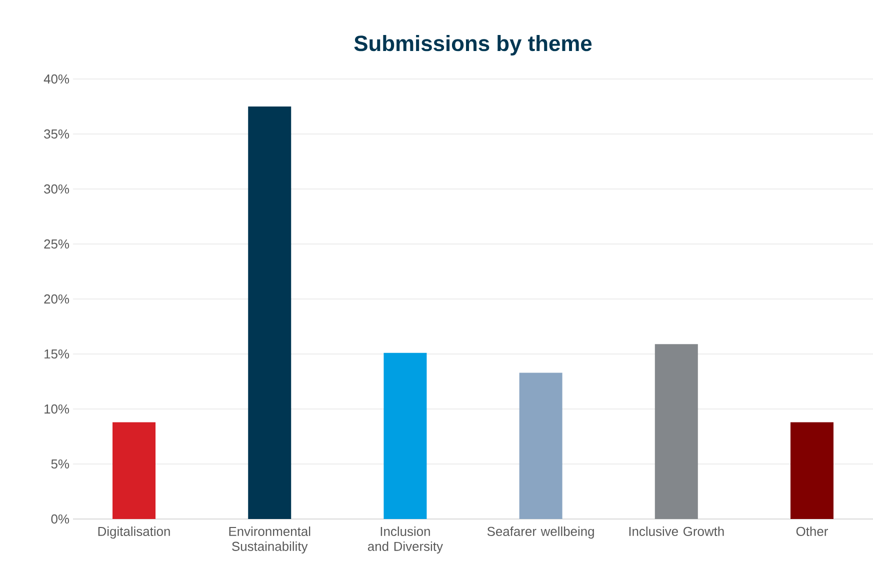 This screenshot has height=576, width=873. I want to click on y-tick-label: 25%, so click(57, 244).